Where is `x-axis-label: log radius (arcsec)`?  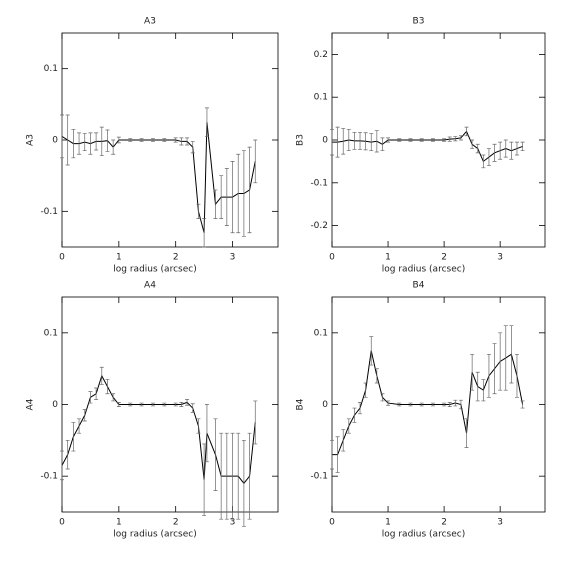
x-axis-label: log radius (arcsec) is located at coordinates (423, 270).